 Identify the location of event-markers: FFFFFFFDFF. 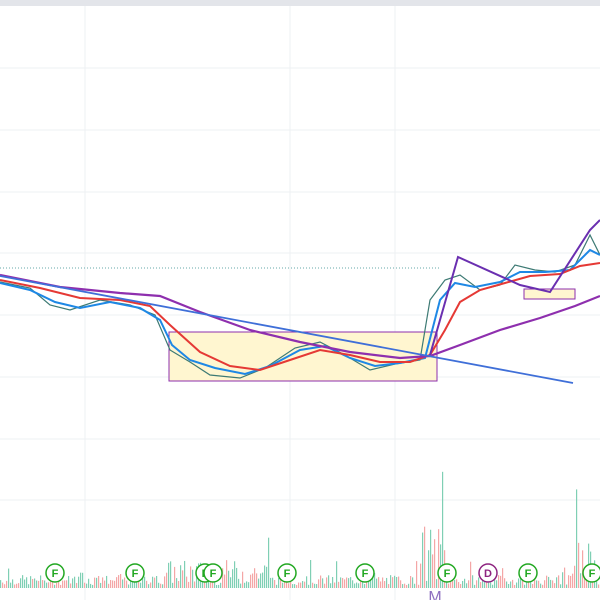
(322, 573).